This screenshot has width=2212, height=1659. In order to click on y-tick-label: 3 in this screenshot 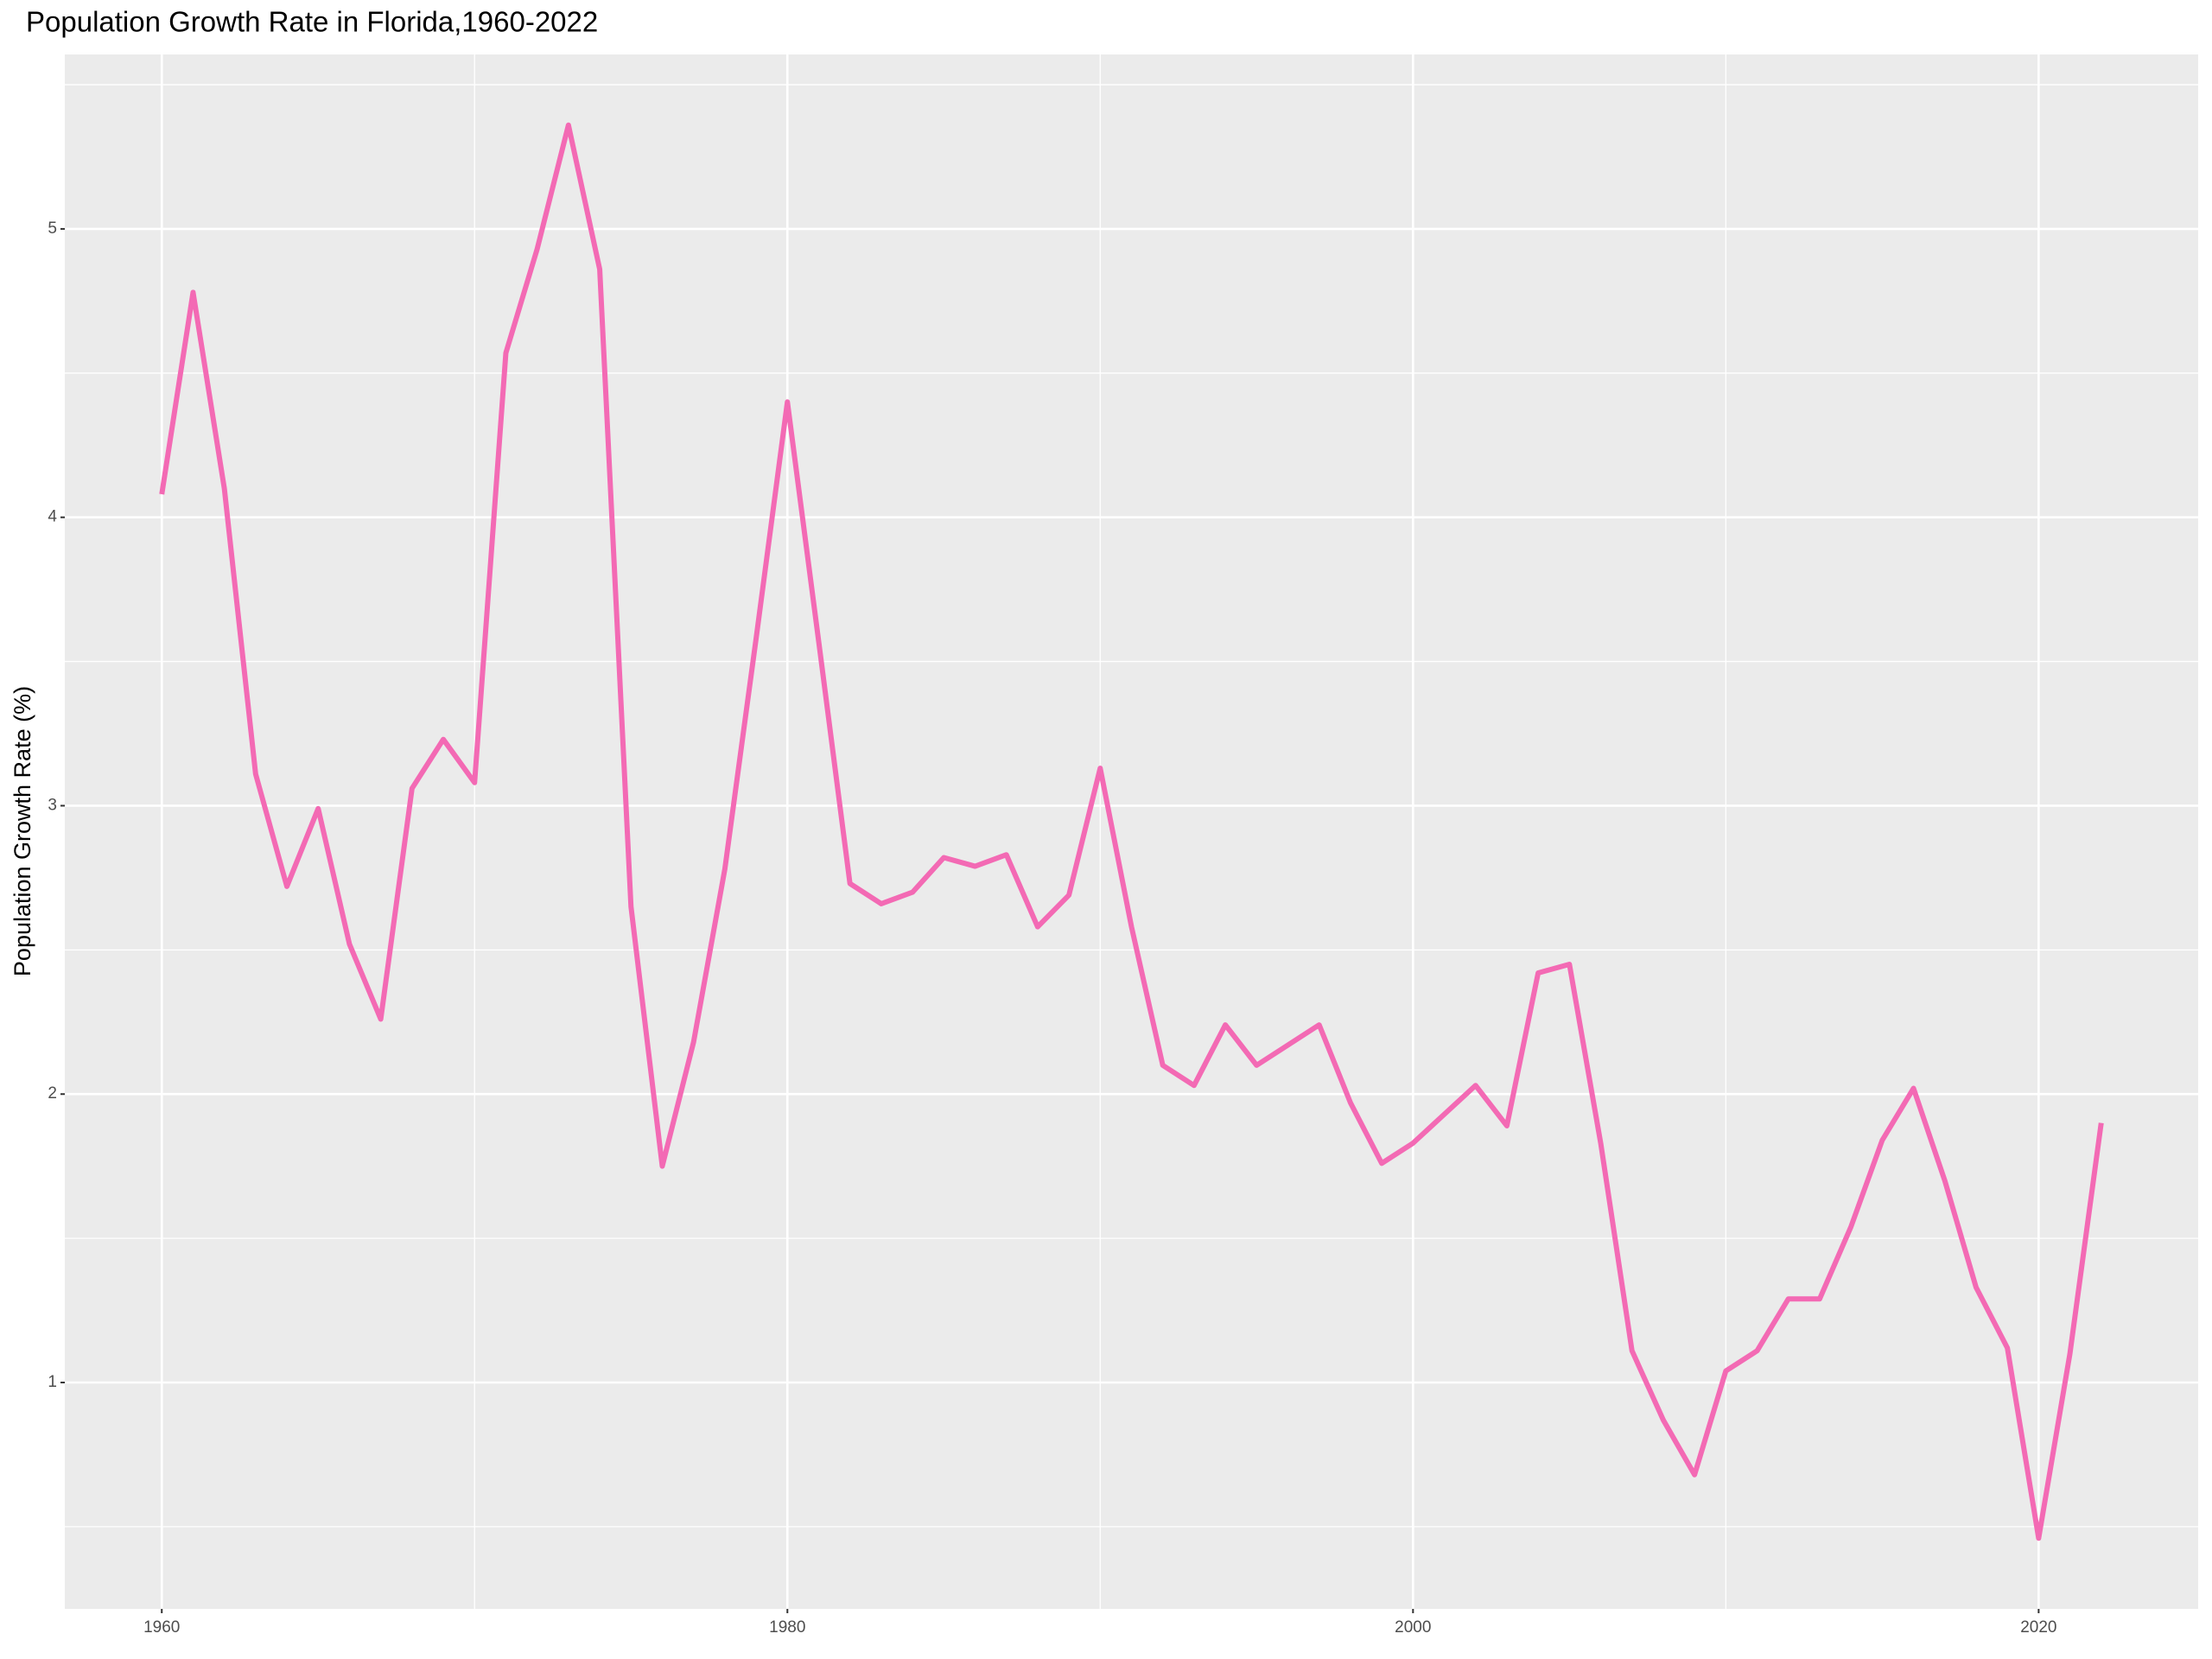, I will do `click(52, 805)`.